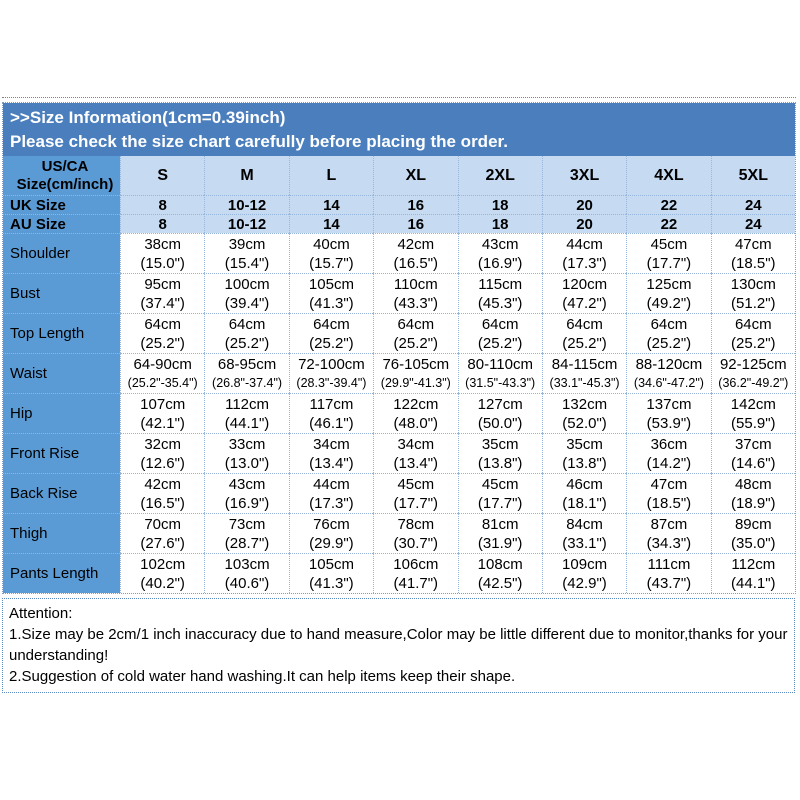 The width and height of the screenshot is (800, 800). I want to click on measurement-cell: 109cm (42.9"), so click(584, 573).